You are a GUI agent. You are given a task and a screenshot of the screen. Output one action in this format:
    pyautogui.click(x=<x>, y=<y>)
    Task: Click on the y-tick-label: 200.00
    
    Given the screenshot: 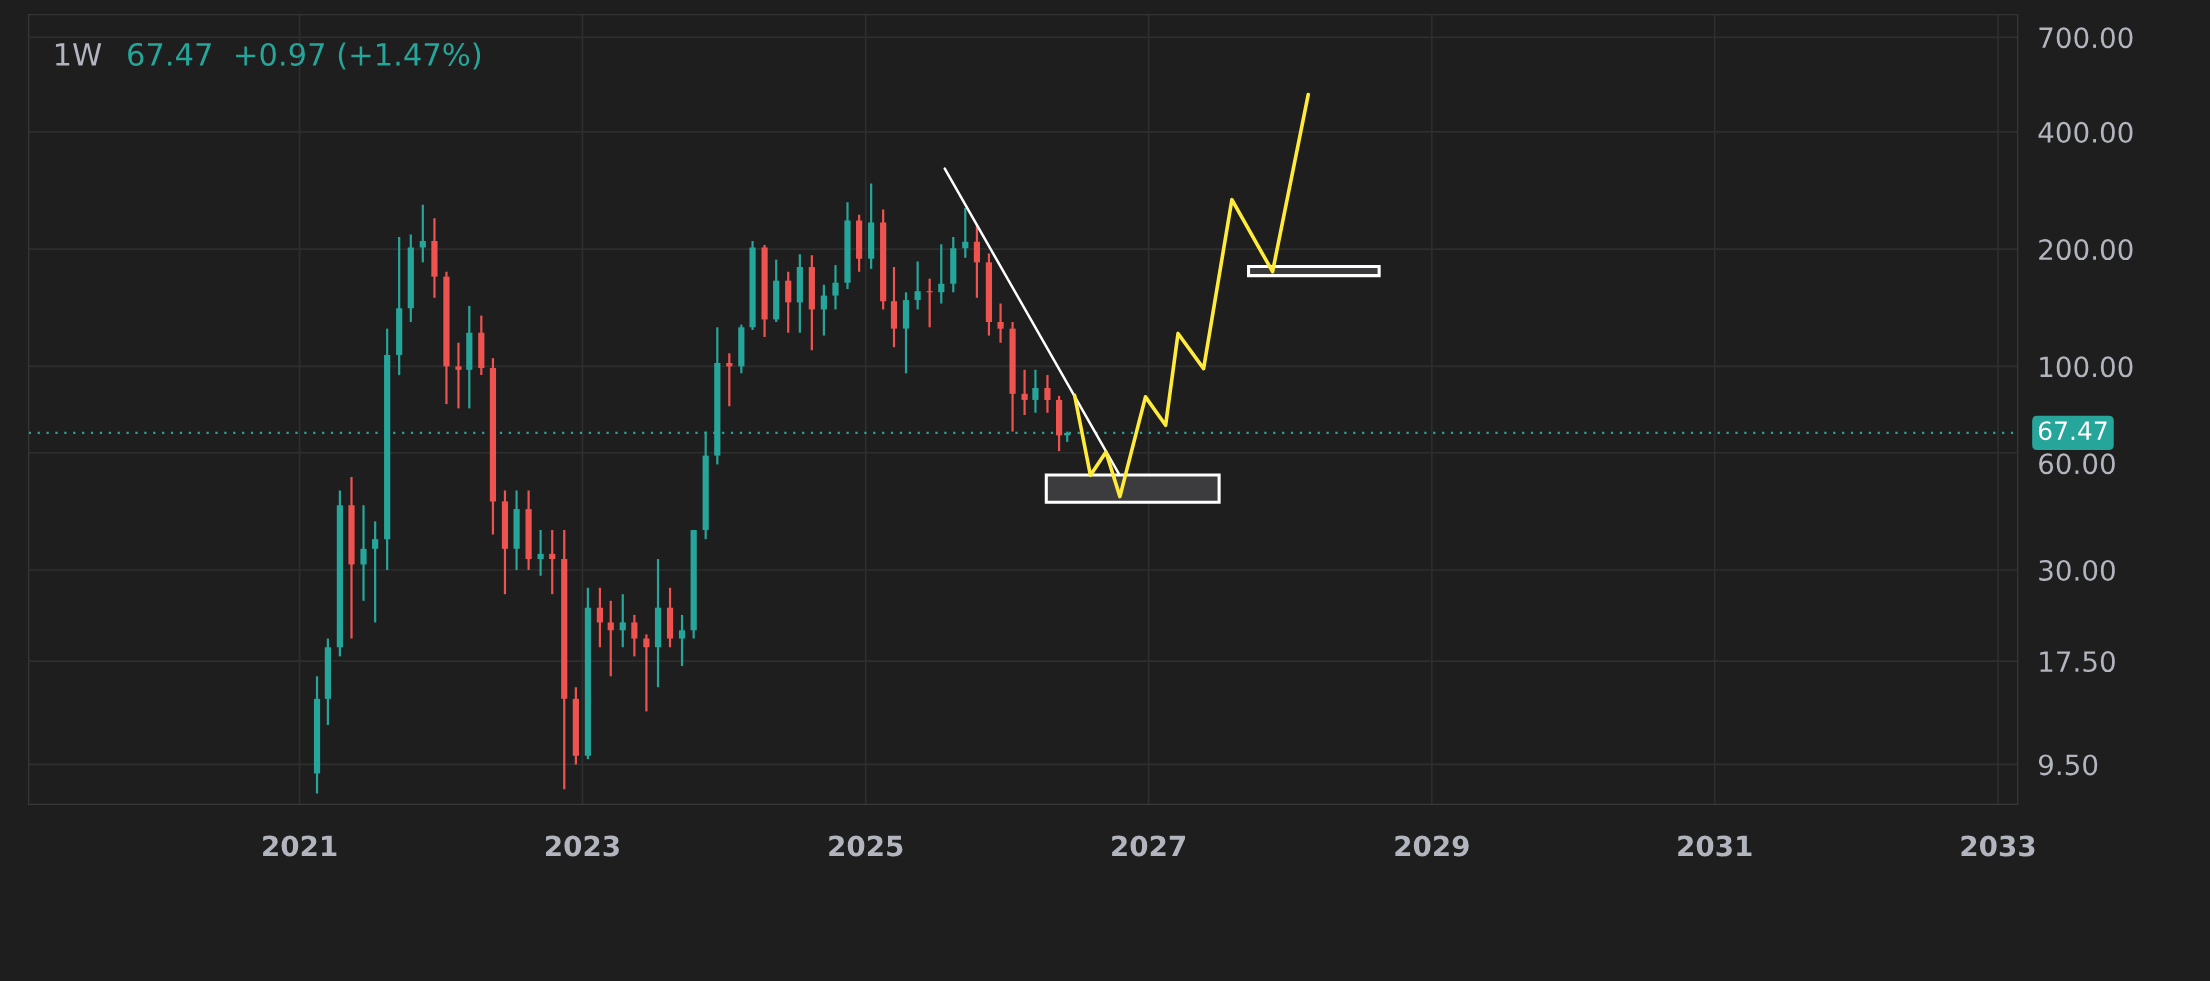 What is the action you would take?
    pyautogui.click(x=2086, y=250)
    